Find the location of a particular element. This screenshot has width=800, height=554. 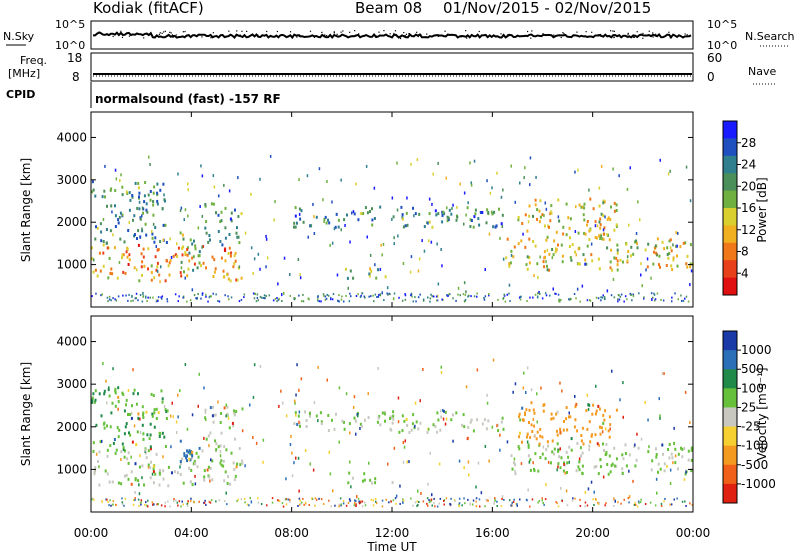

freq-tick-top: 18 is located at coordinates (74, 58).